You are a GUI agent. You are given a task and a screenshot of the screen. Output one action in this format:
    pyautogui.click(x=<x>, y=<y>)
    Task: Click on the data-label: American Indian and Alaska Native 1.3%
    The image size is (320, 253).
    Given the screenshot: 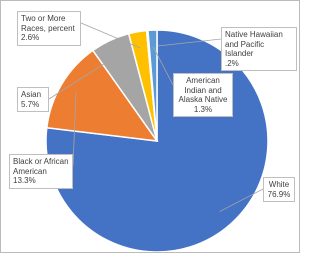 What is the action you would take?
    pyautogui.click(x=203, y=95)
    